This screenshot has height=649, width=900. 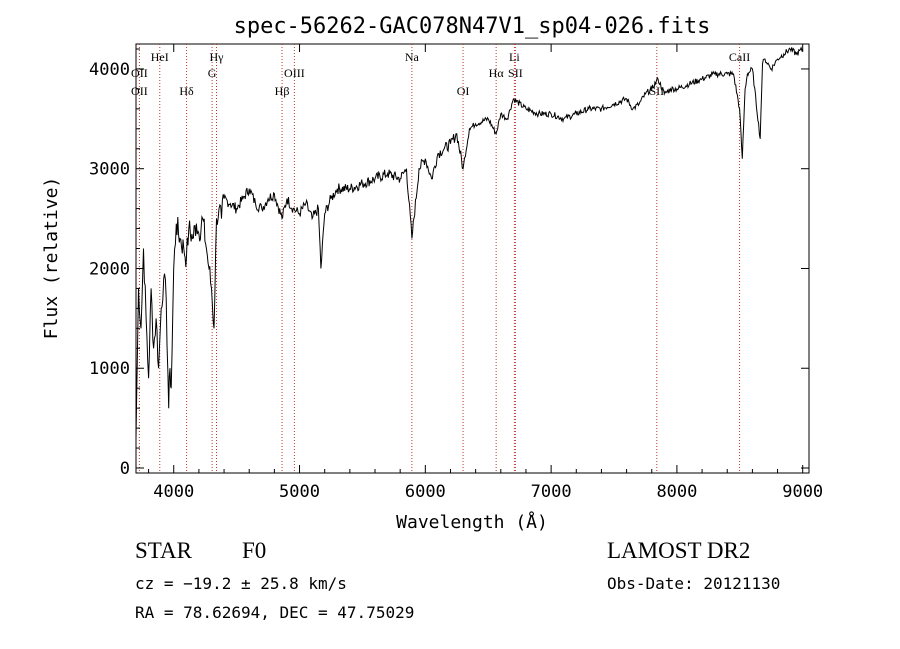 What do you see at coordinates (109, 170) in the screenshot?
I see `y-tick-label-3000: 3000` at bounding box center [109, 170].